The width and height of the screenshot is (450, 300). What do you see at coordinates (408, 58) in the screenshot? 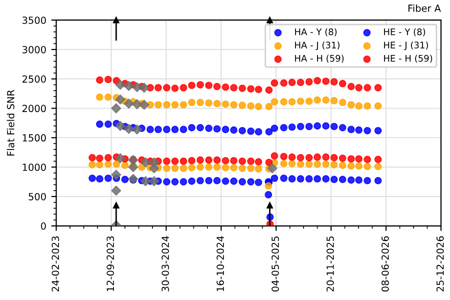
I see `legend-label: HE - H (59)` at bounding box center [408, 58].